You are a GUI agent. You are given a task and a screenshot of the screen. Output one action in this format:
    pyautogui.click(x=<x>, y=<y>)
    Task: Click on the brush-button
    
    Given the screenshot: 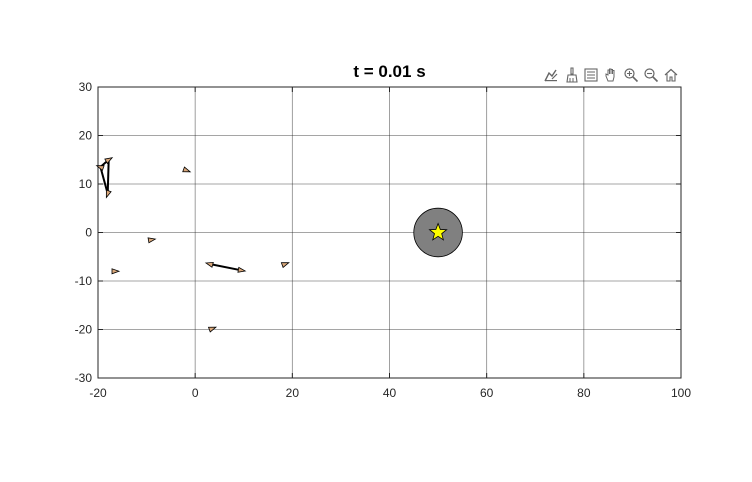 What is the action you would take?
    pyautogui.click(x=570, y=75)
    